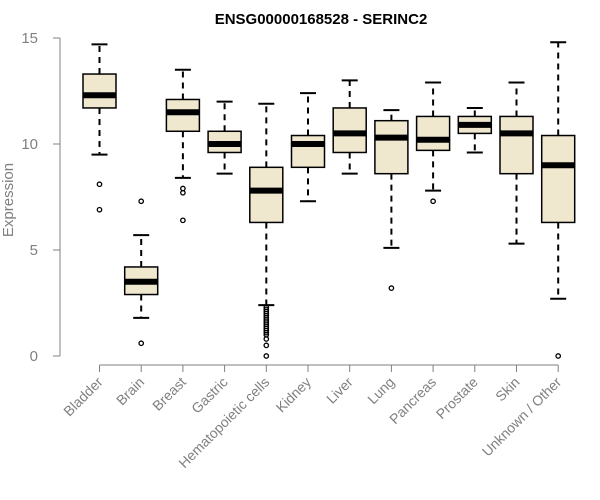 The image size is (600, 500). Describe the element at coordinates (29, 144) in the screenshot. I see `y-tick-label: 10` at that location.